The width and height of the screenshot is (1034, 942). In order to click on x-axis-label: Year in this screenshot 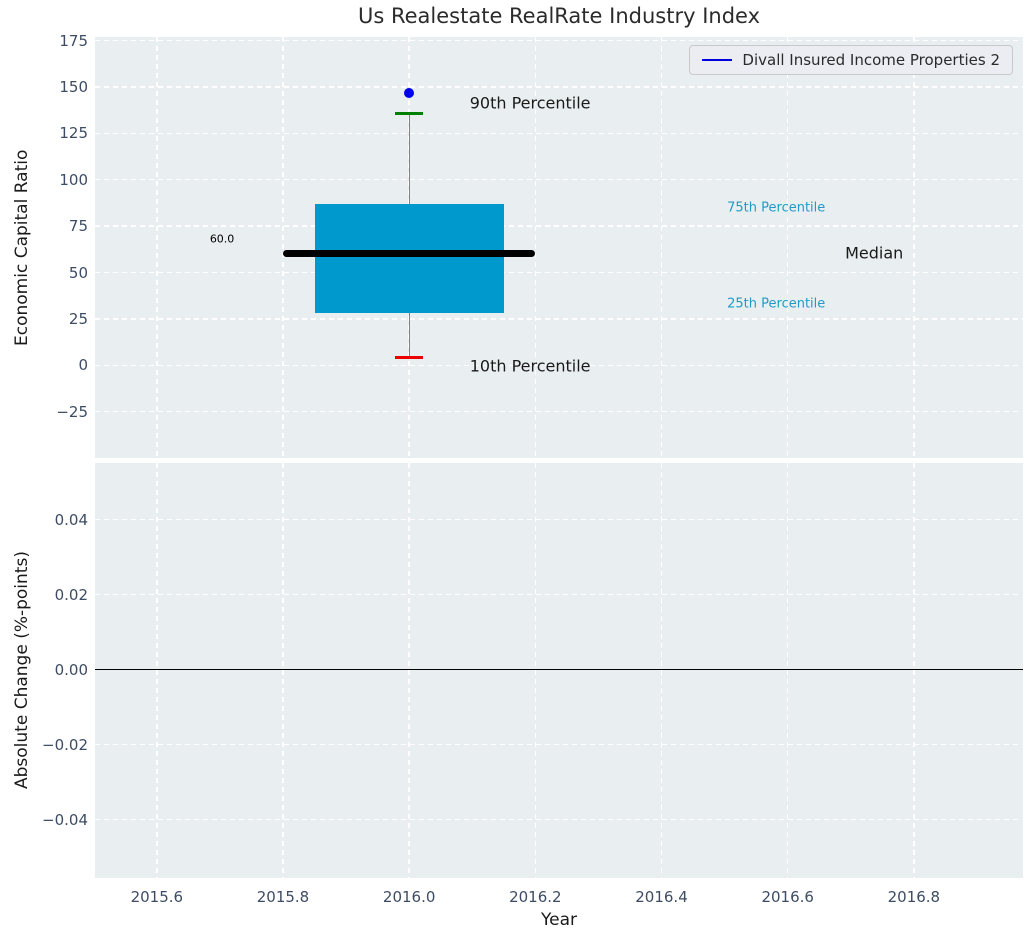, I will do `click(559, 920)`.